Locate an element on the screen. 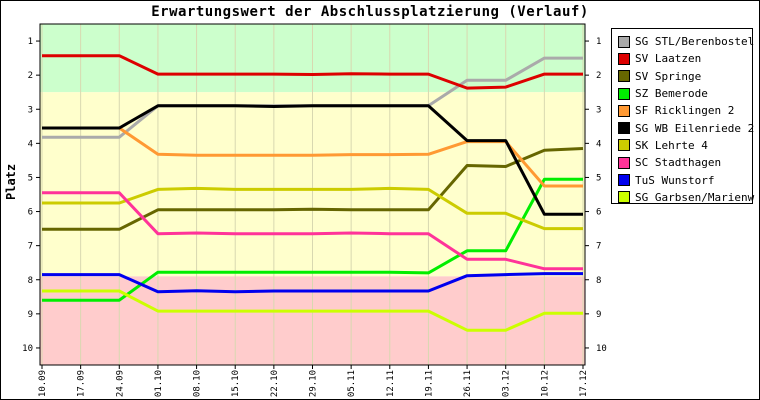 Image resolution: width=760 pixels, height=400 pixels. y-tick-label-left-9: 9 is located at coordinates (30, 315).